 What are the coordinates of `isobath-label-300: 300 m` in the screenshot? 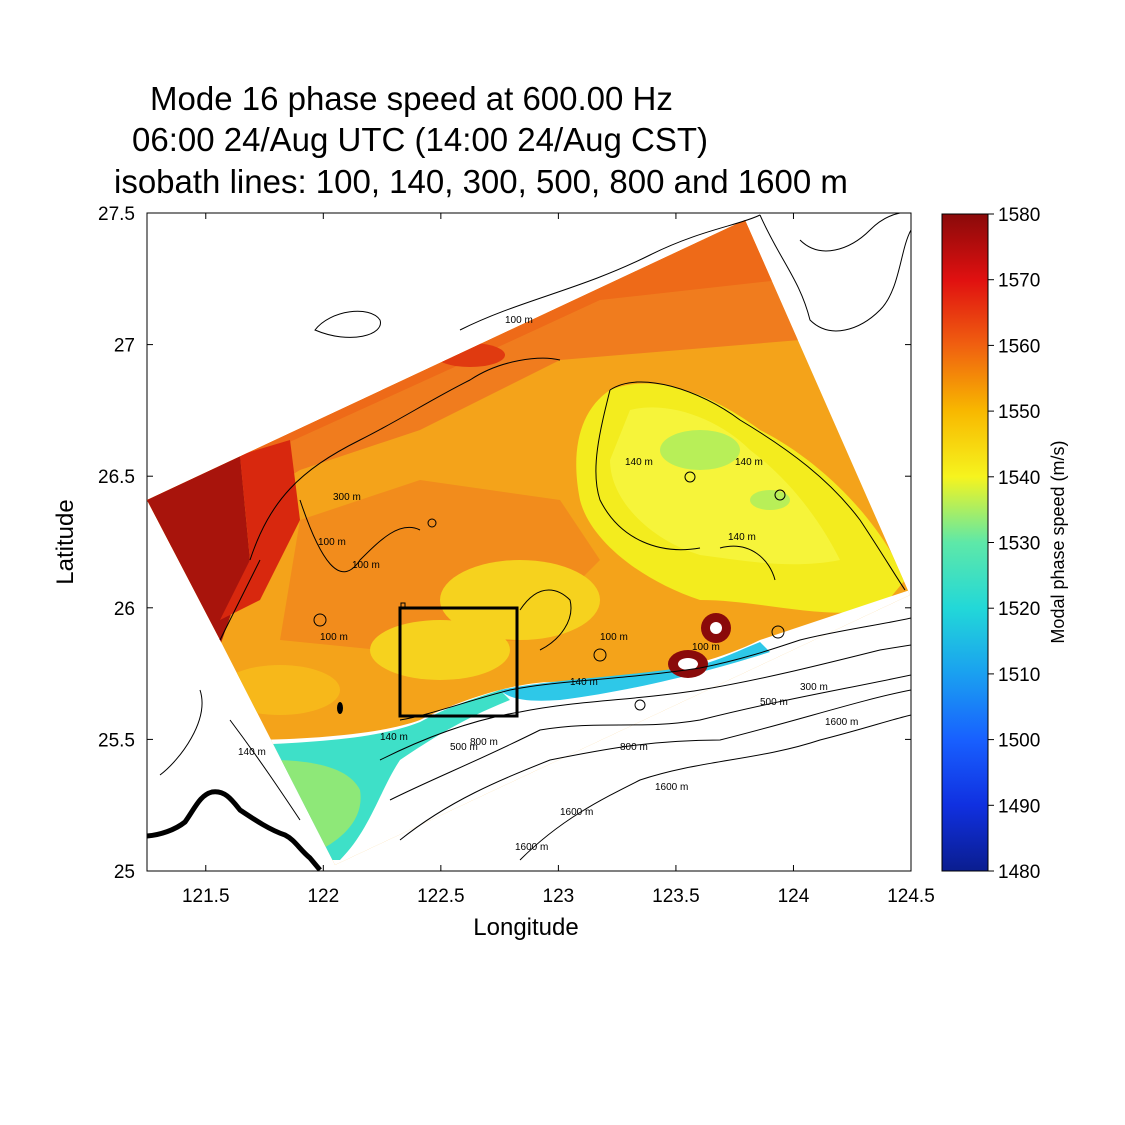 It's located at (347, 497).